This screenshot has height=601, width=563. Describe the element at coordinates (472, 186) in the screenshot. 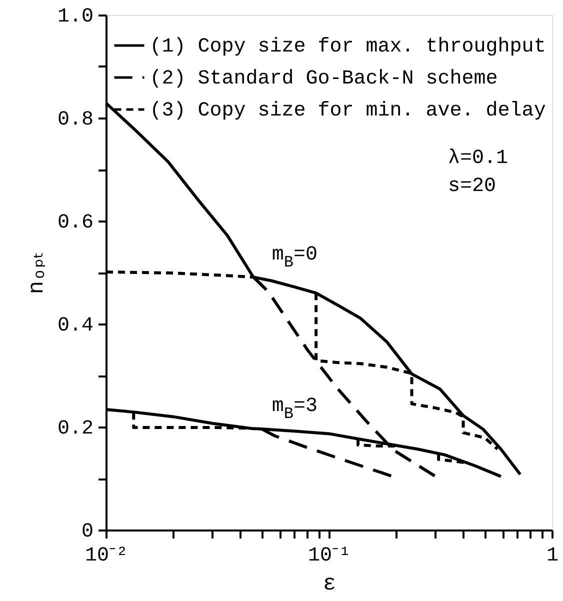

I see `annotation: s=20` at that location.